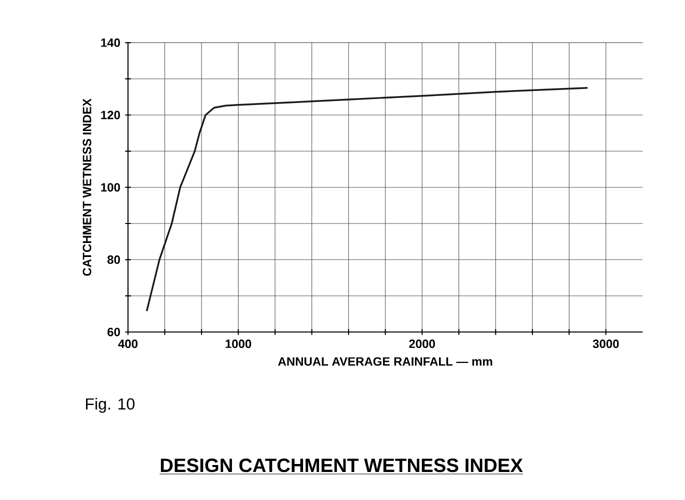  I want to click on y-tick-label: 120, so click(110, 115).